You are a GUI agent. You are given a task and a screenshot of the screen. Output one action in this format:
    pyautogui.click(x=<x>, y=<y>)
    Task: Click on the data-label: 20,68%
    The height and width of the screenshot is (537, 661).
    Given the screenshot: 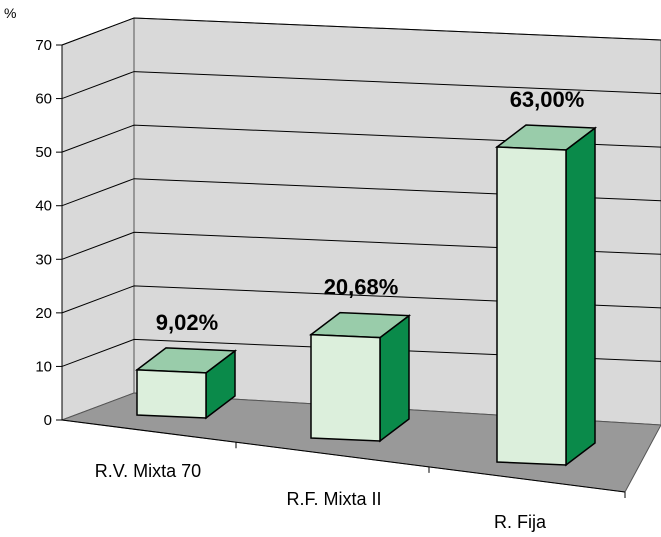 What is the action you would take?
    pyautogui.click(x=361, y=287)
    